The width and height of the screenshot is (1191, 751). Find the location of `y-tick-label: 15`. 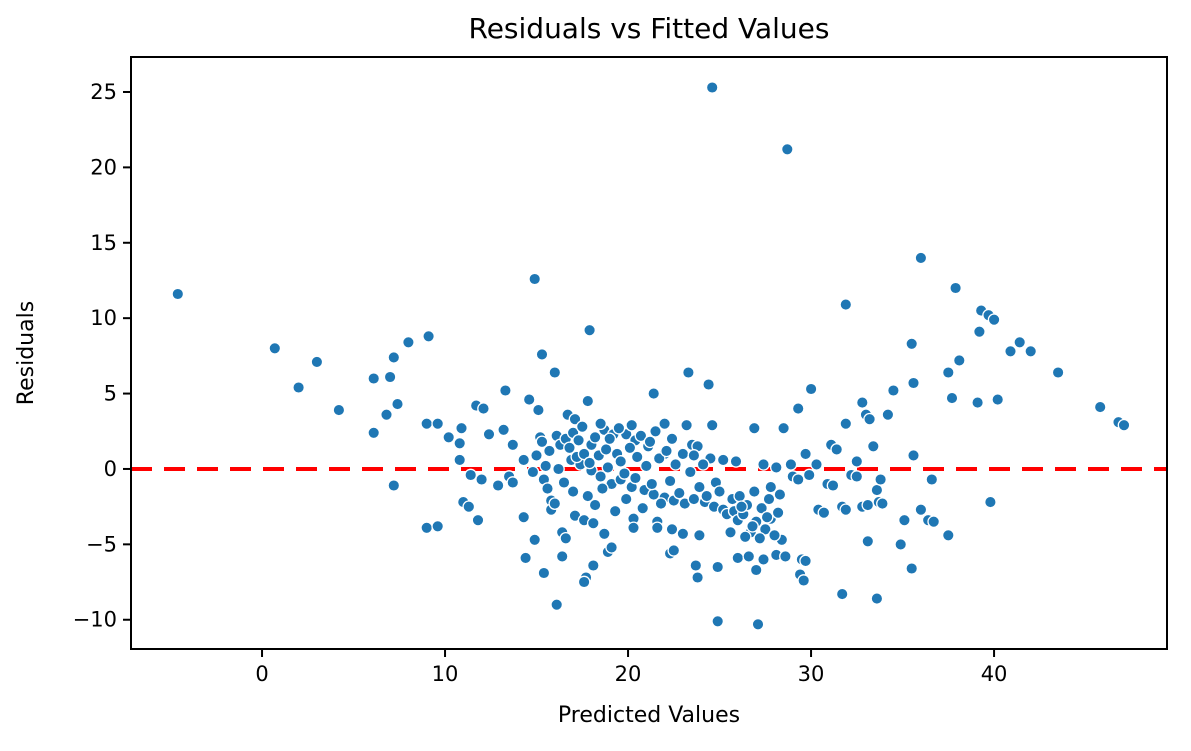

y-tick-label: 15 is located at coordinates (103, 243).